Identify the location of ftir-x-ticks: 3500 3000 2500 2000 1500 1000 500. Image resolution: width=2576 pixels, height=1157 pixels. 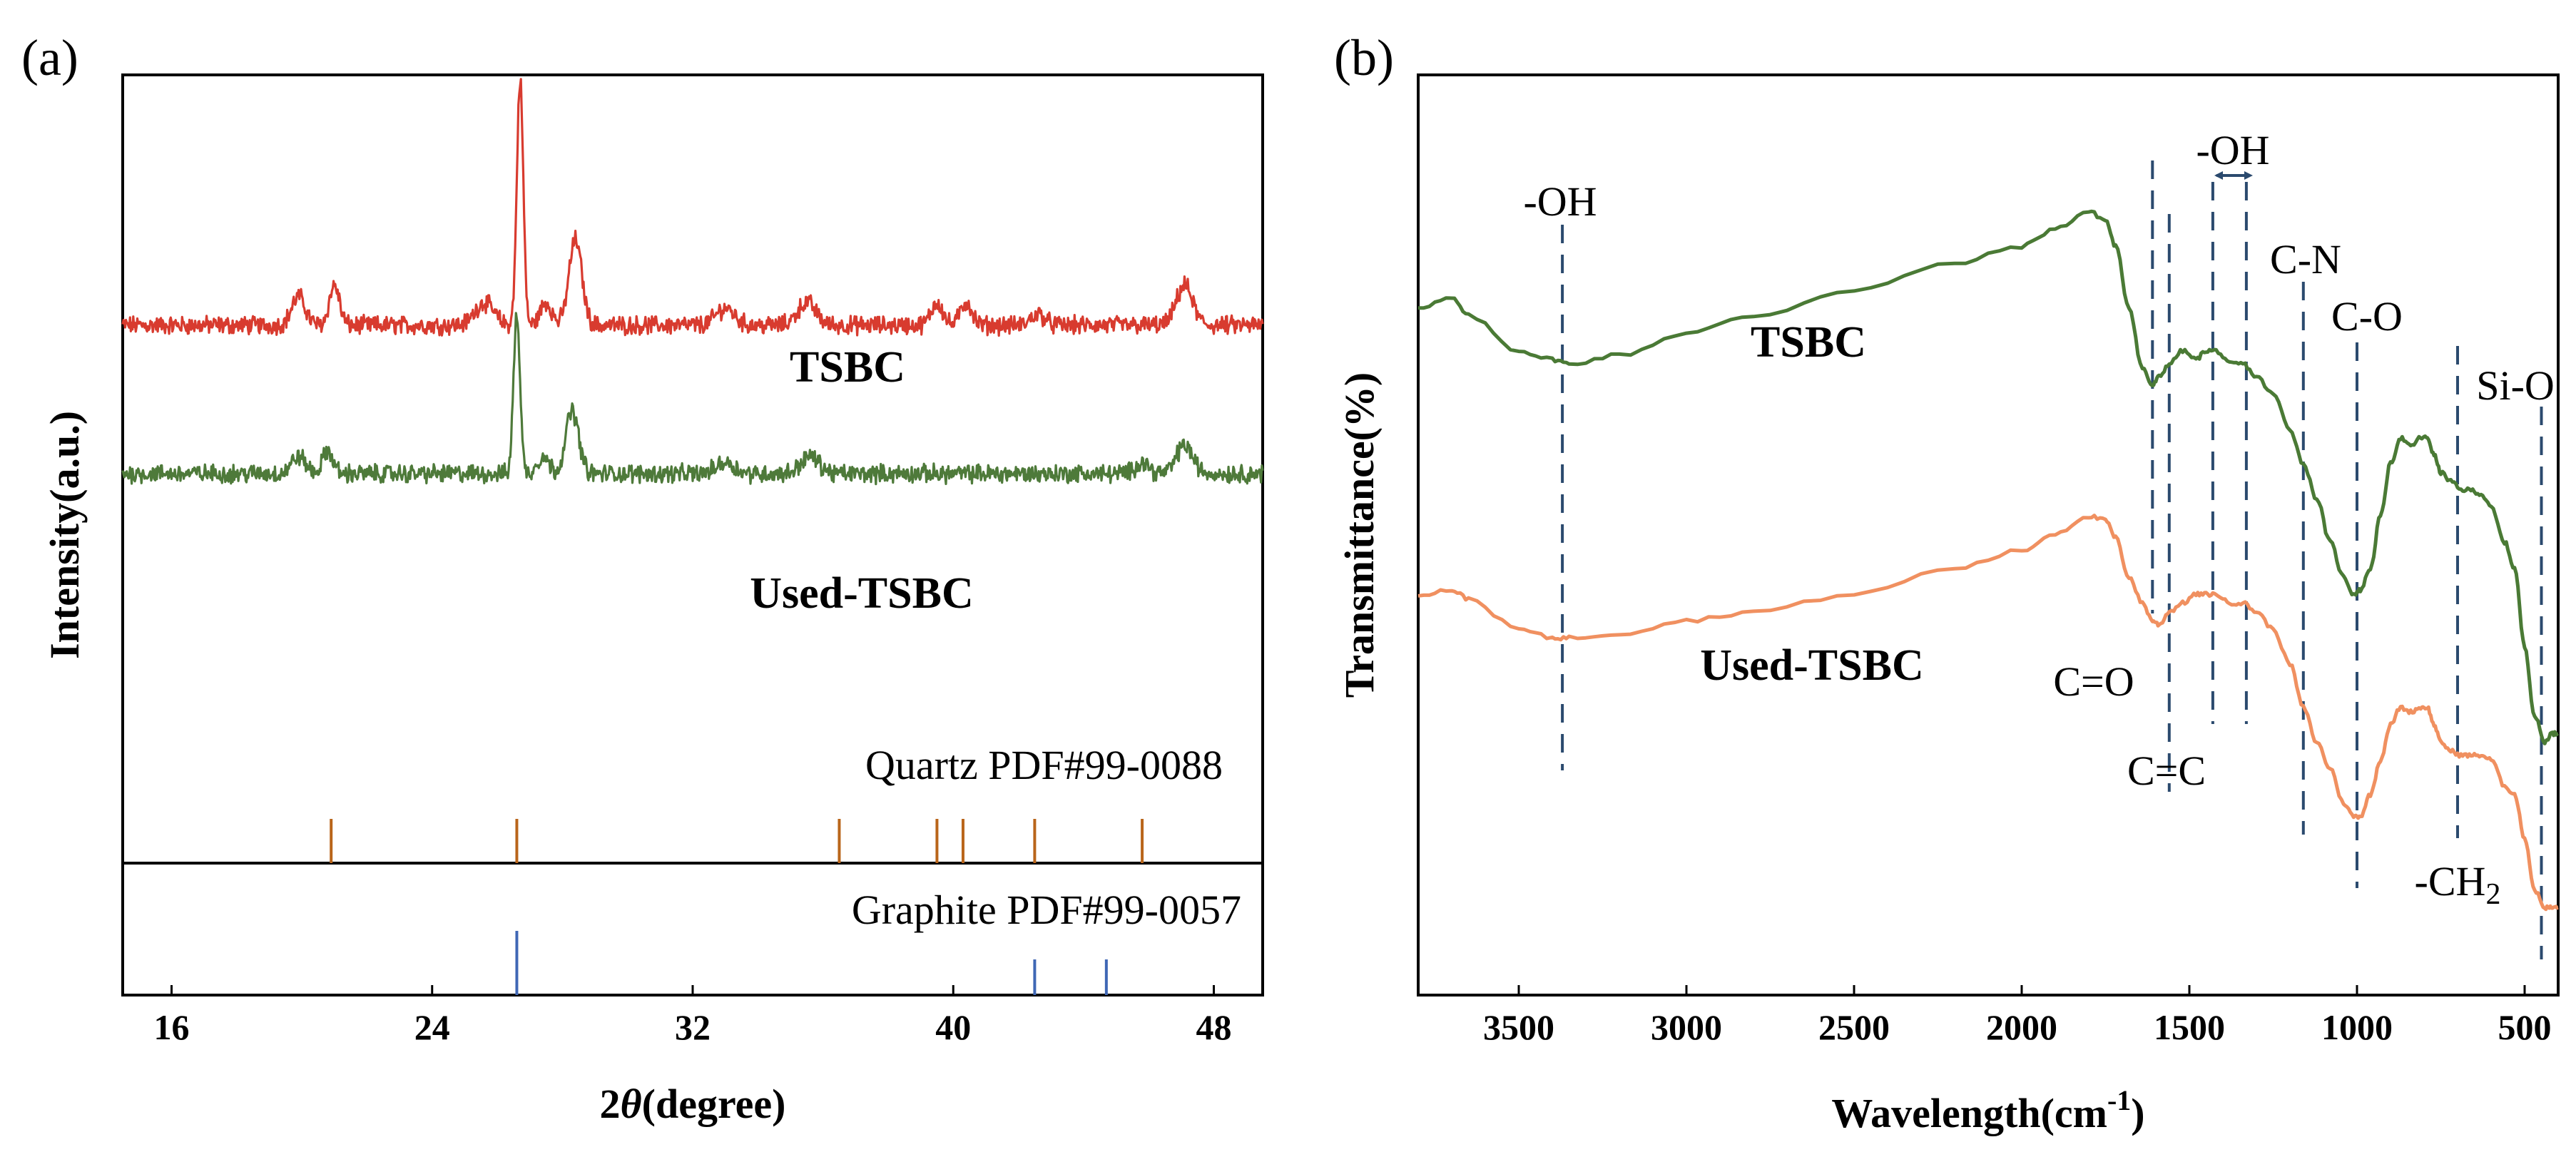
(2017, 1016).